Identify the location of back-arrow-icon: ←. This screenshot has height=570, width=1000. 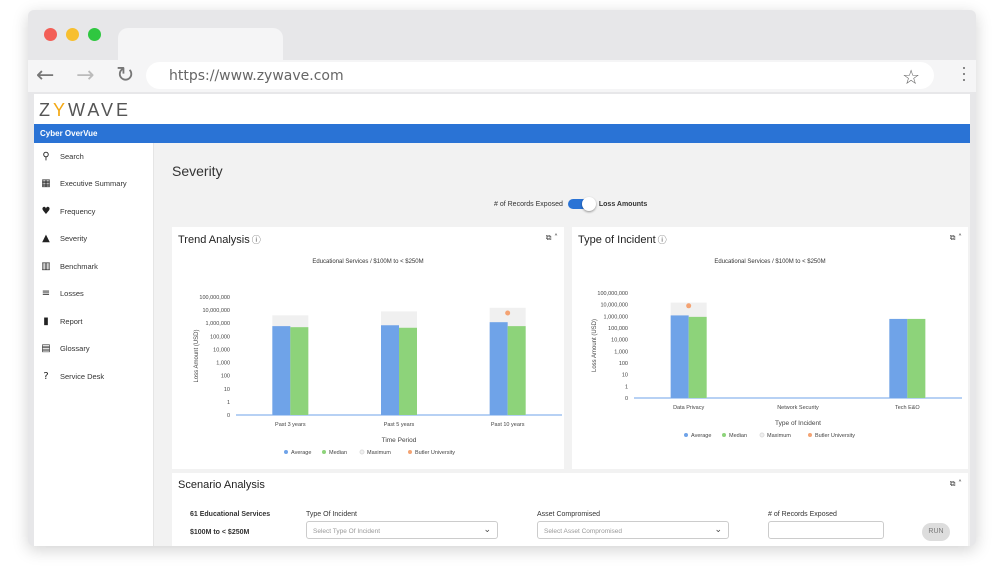
(45, 75).